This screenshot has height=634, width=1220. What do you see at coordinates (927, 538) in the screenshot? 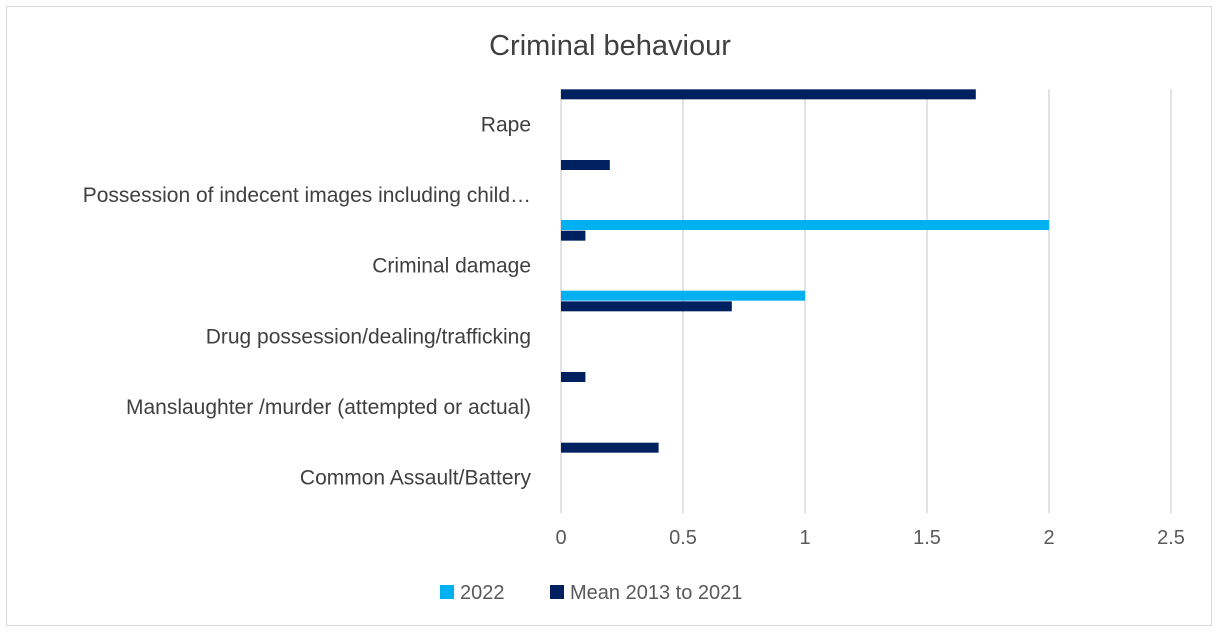
I see `x-tick-label: 1.5` at bounding box center [927, 538].